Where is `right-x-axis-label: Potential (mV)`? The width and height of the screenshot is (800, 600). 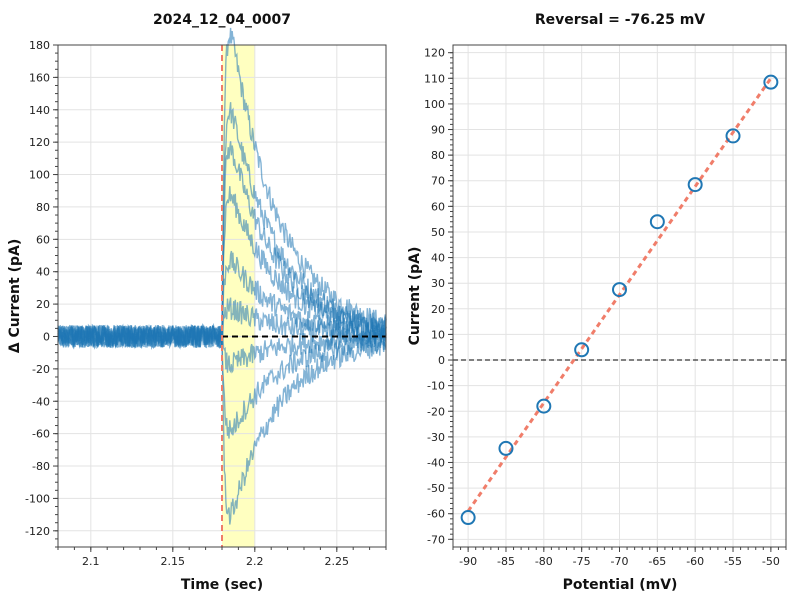 right-x-axis-label: Potential (mV) is located at coordinates (620, 585).